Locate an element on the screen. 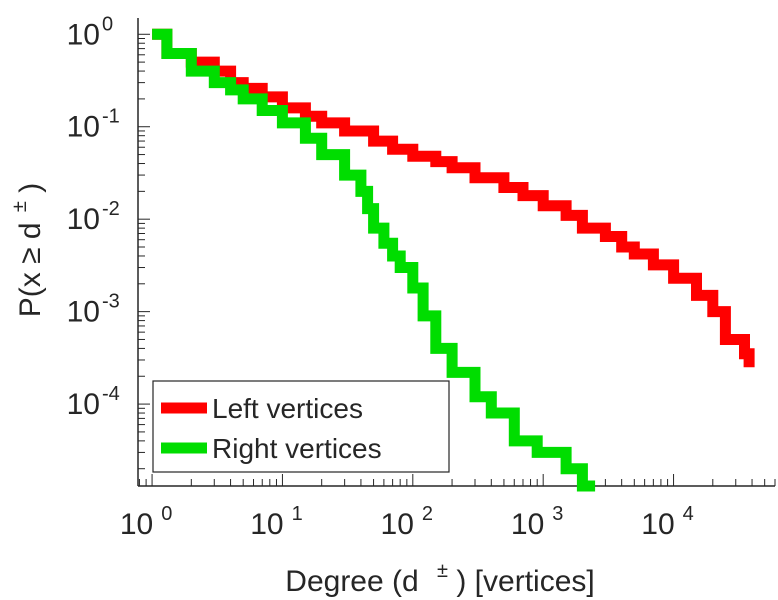 Image resolution: width=778 pixels, height=600 pixels. x-axis-label-main: Degree (d is located at coordinates (351, 581).